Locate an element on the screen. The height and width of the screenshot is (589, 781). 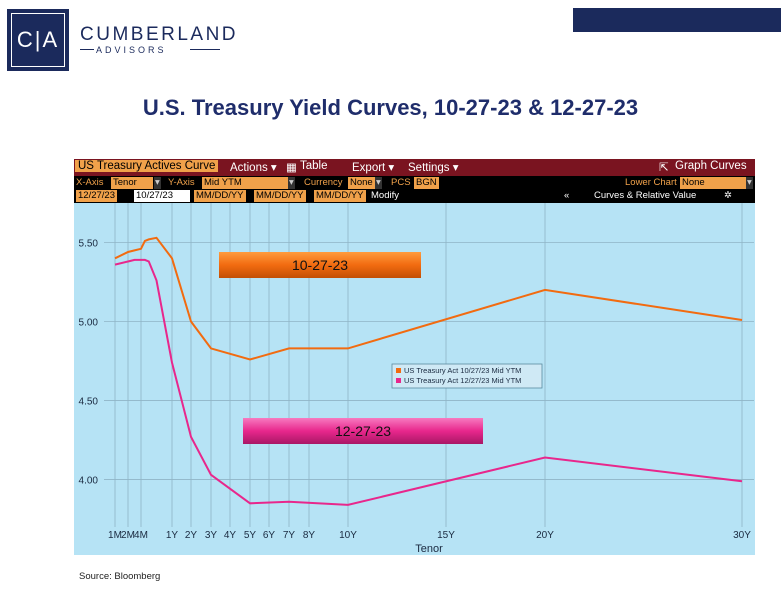
x-tick-label: 30Y is located at coordinates (742, 535).